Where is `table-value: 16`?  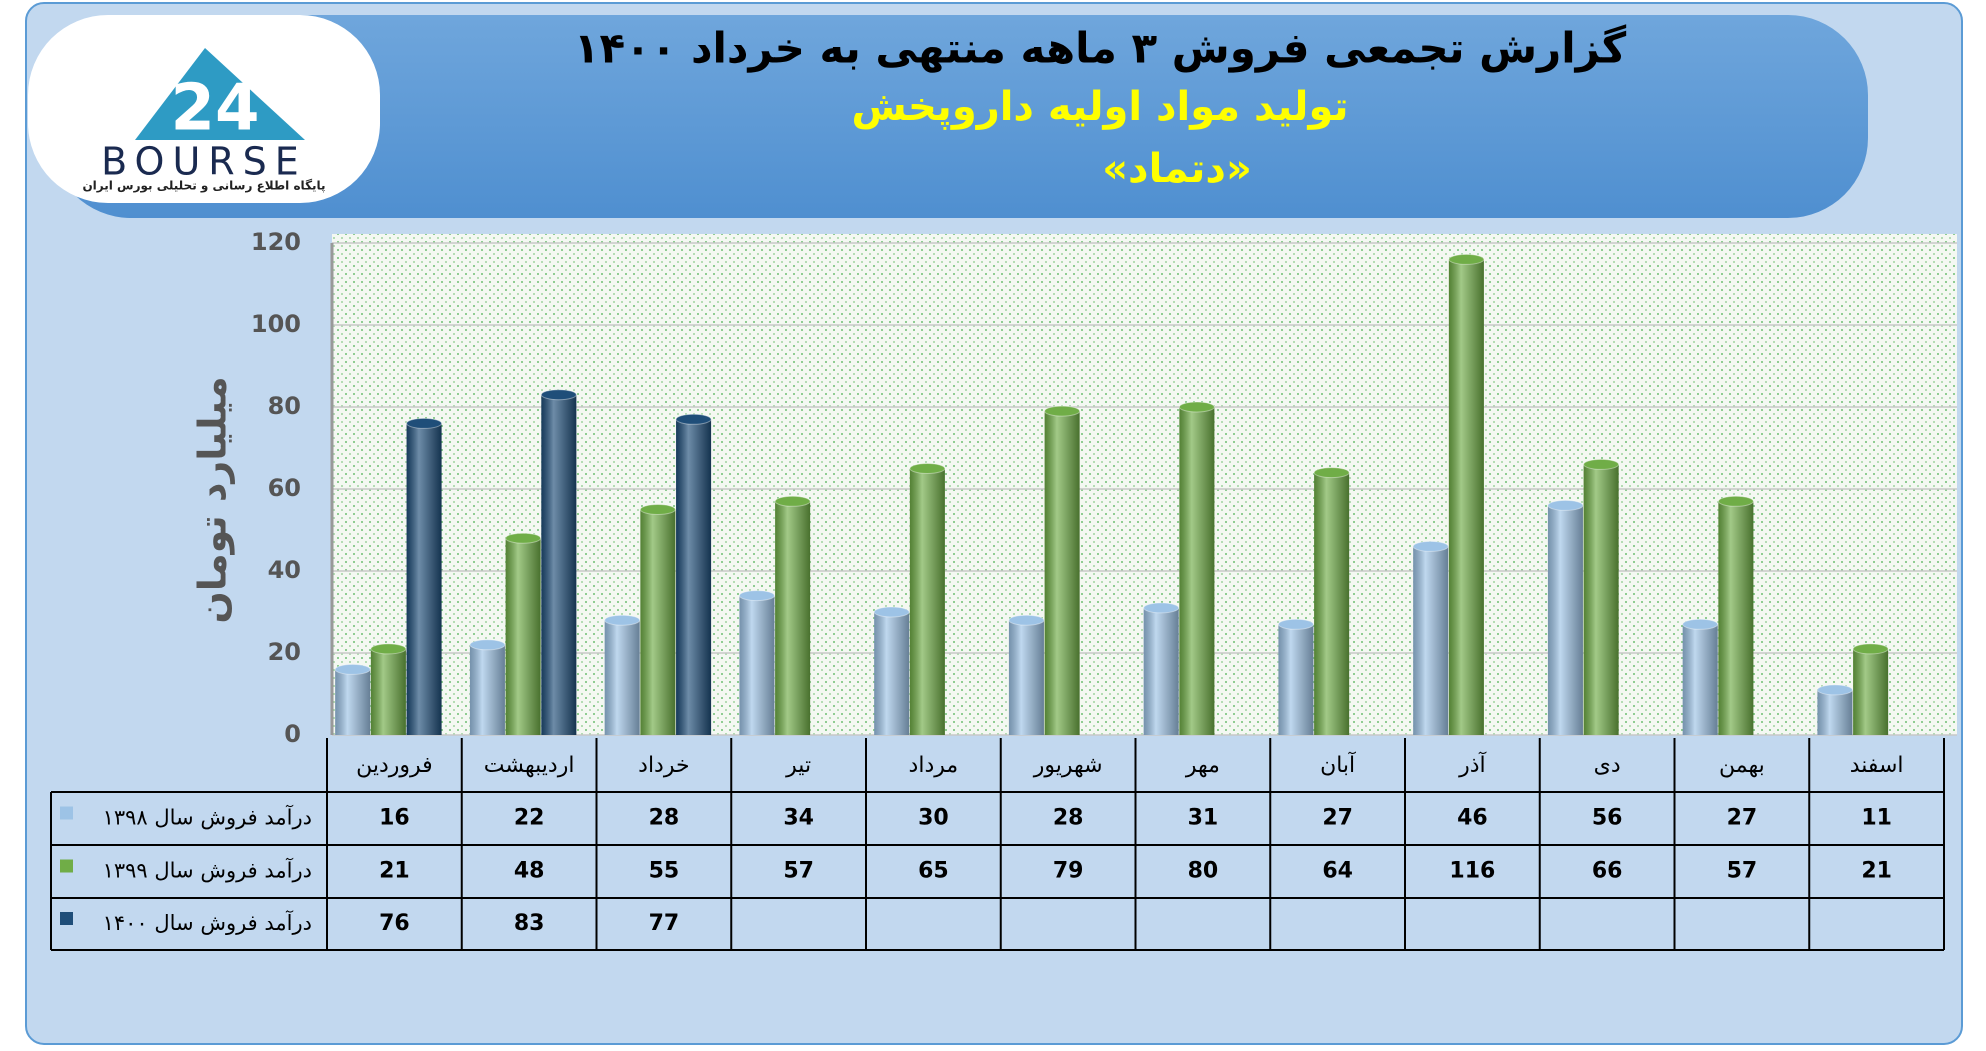 table-value: 16 is located at coordinates (394, 818).